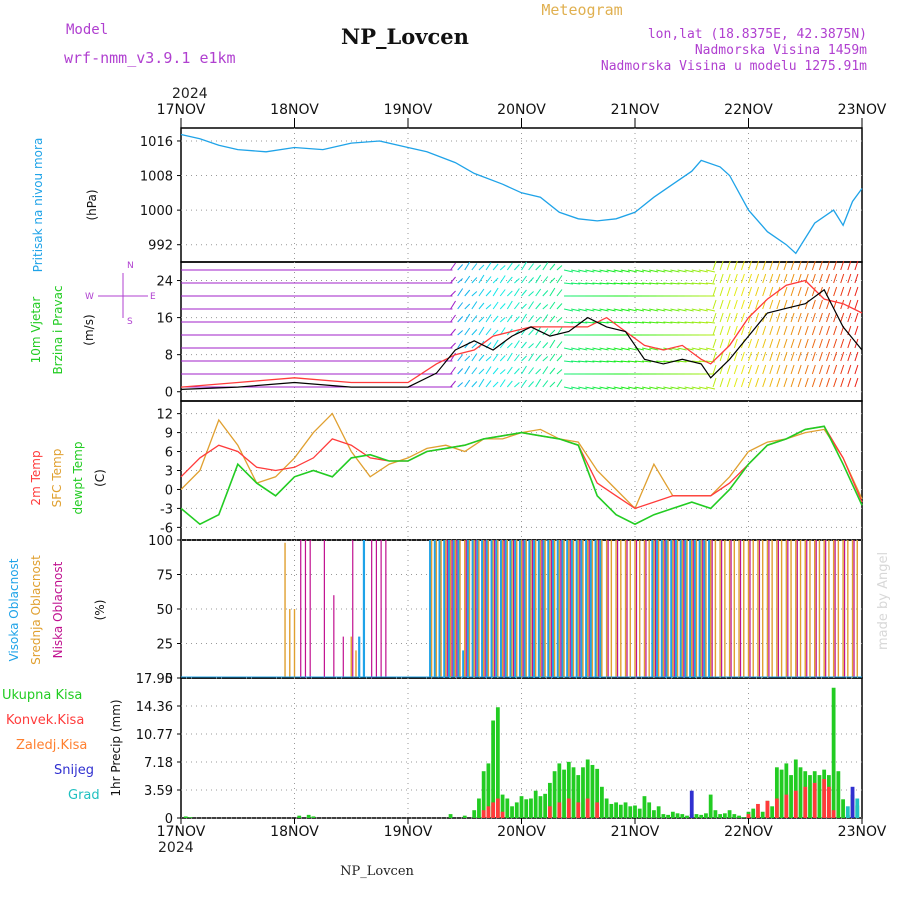  What do you see at coordinates (169, 356) in the screenshot?
I see `wind-ytick-label: 8` at bounding box center [169, 356].